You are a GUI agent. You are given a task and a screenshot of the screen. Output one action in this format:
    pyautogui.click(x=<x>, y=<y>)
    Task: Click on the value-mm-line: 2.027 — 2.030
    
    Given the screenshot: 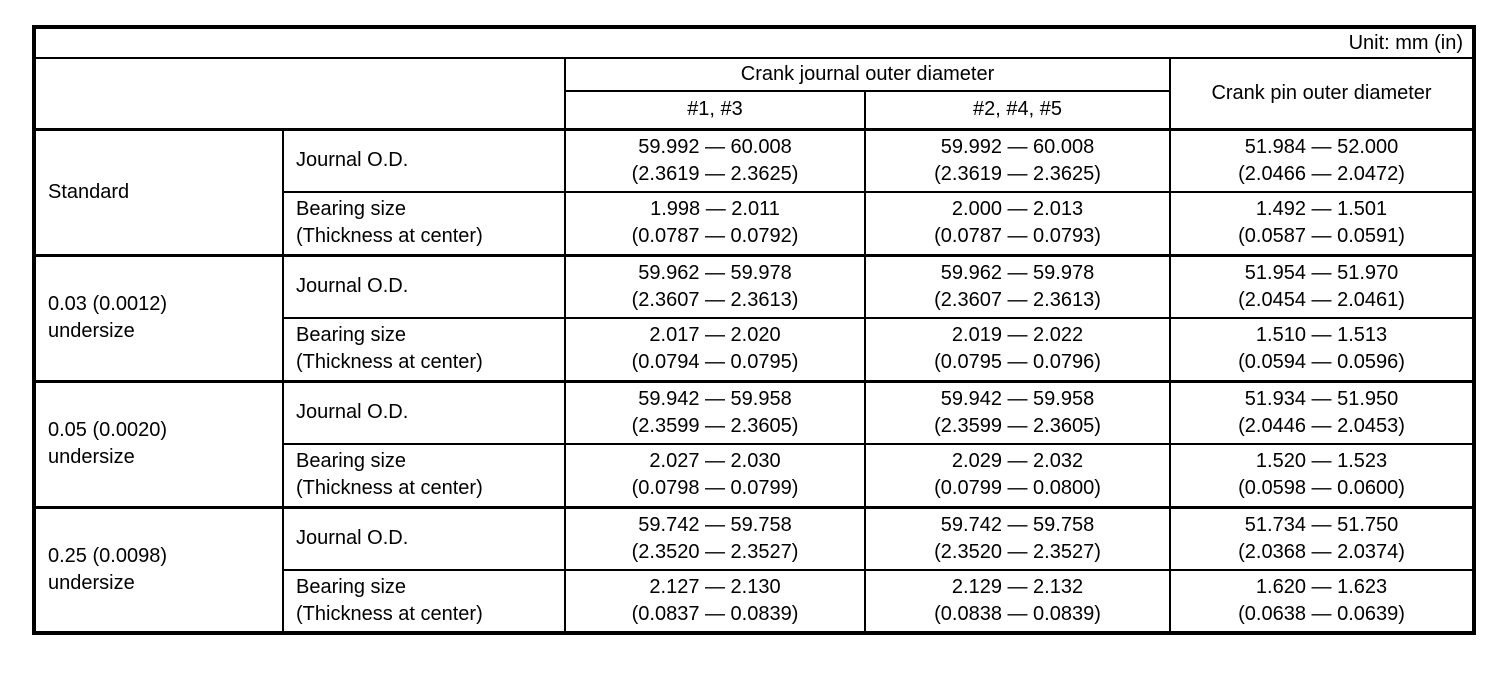 What is the action you would take?
    pyautogui.click(x=715, y=461)
    